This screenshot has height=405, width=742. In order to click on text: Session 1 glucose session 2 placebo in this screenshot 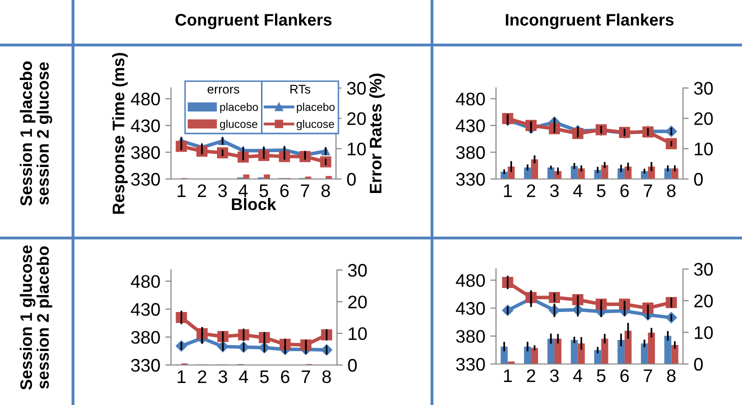, I will do `click(36, 317)`.